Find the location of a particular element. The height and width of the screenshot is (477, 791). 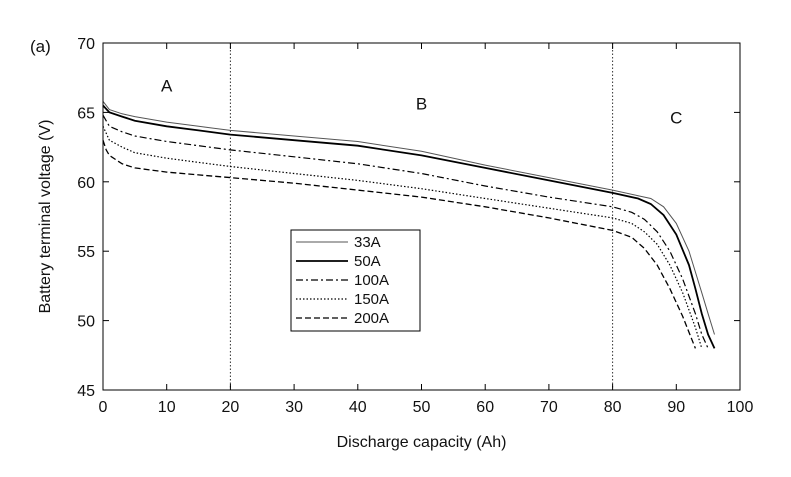

legend-label-150A: 150A is located at coordinates (371, 299).